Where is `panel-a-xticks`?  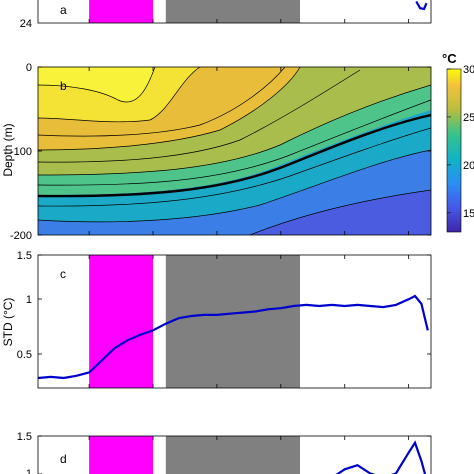 panel-a-xticks is located at coordinates (249, 21).